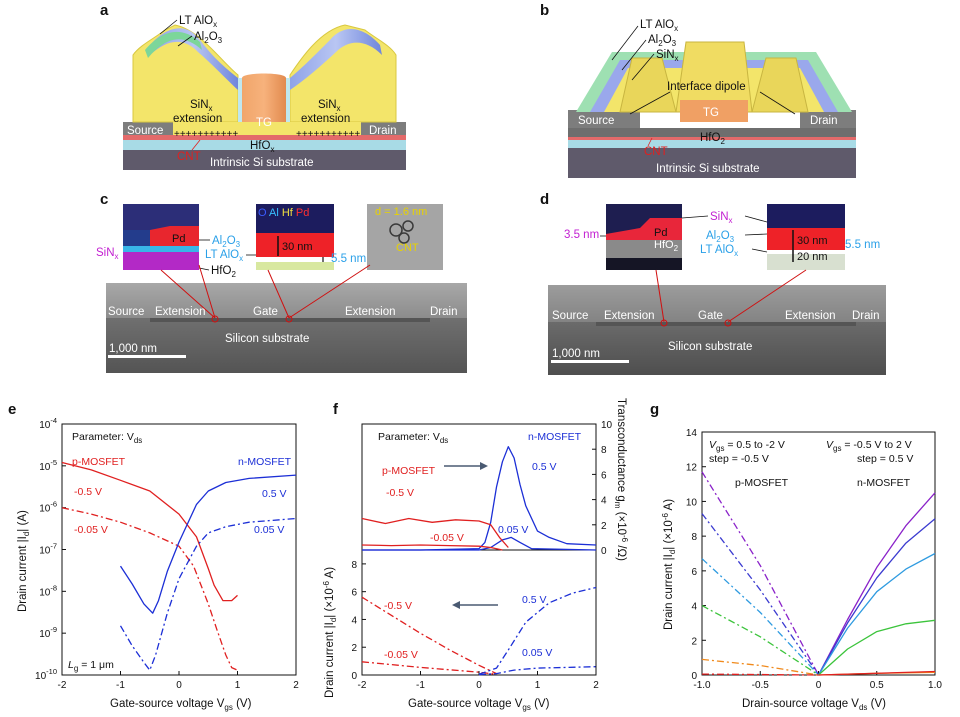 The height and width of the screenshot is (717, 960). What do you see at coordinates (721, 218) in the screenshot?
I see `d-sinx-label: SiNx` at bounding box center [721, 218].